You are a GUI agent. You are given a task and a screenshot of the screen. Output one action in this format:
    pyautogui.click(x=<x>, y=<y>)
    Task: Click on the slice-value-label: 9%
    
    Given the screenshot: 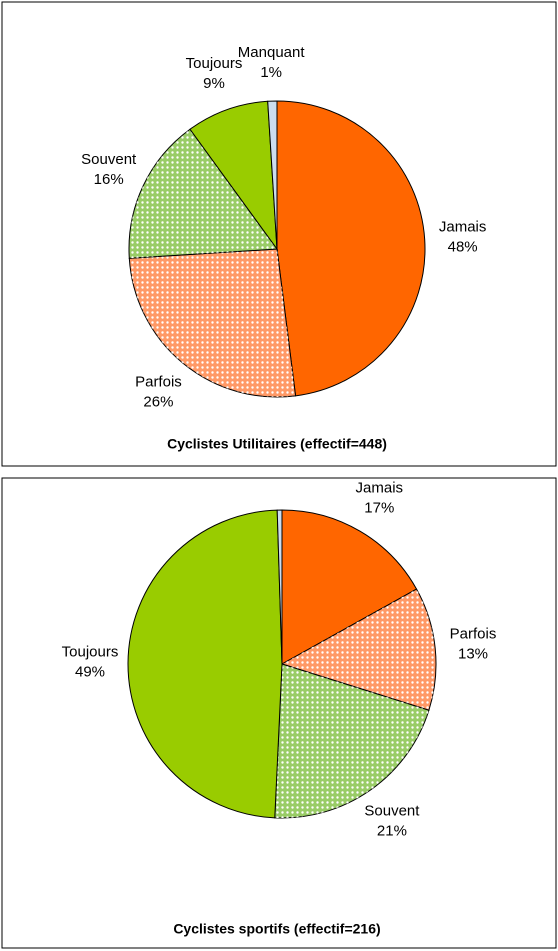 What is the action you would take?
    pyautogui.click(x=214, y=83)
    